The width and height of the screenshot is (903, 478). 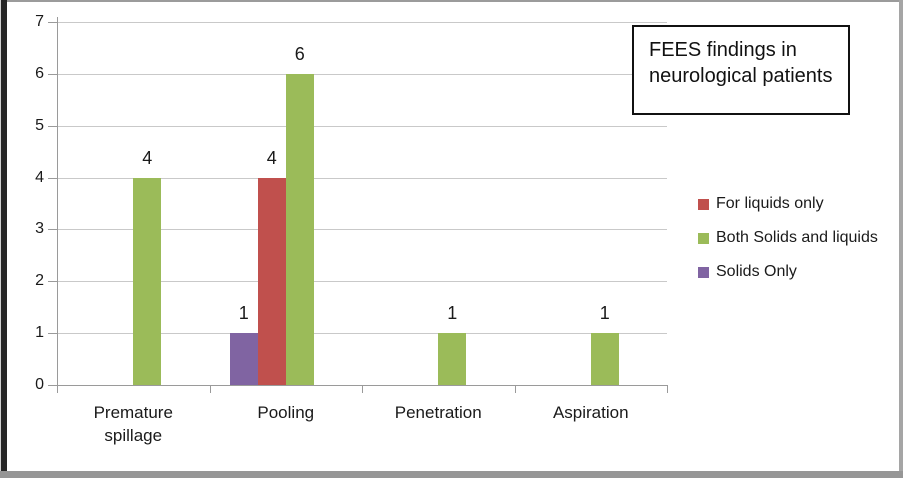 I want to click on chart-title-line-1: FEES findings in, so click(x=723, y=50).